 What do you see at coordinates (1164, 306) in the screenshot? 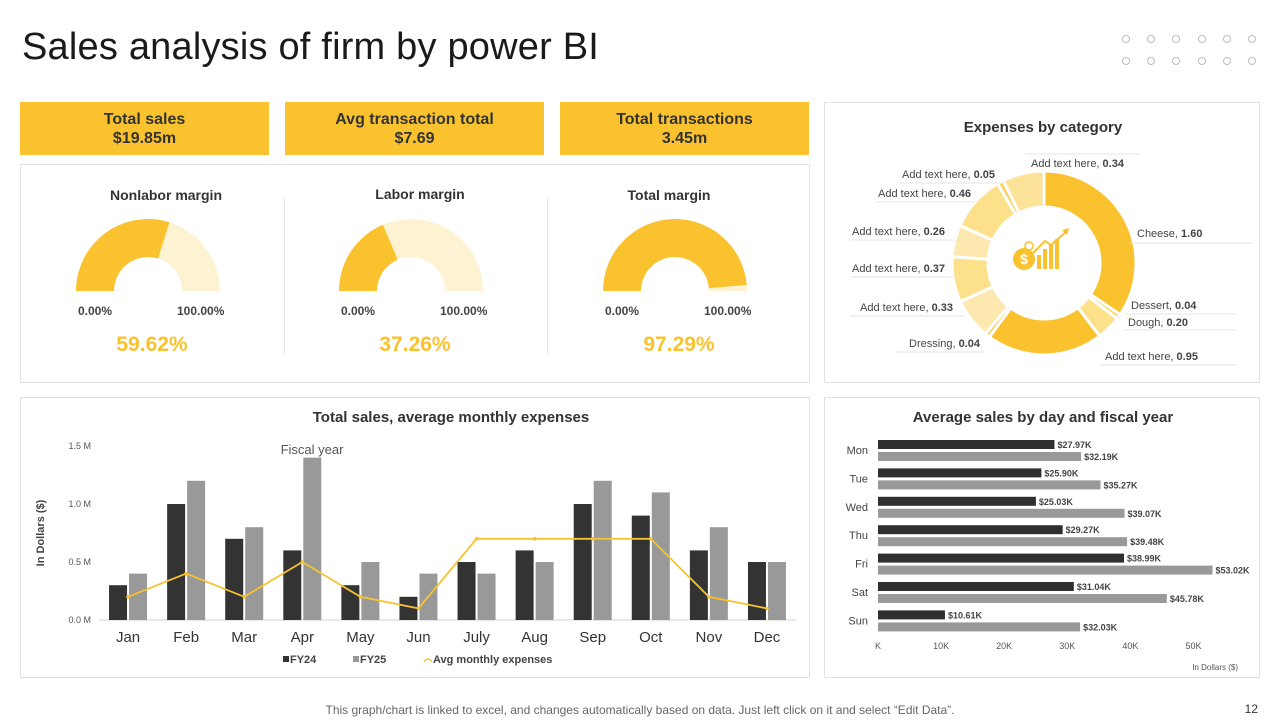
I see `slice-label: Dessert, 0.04` at bounding box center [1164, 306].